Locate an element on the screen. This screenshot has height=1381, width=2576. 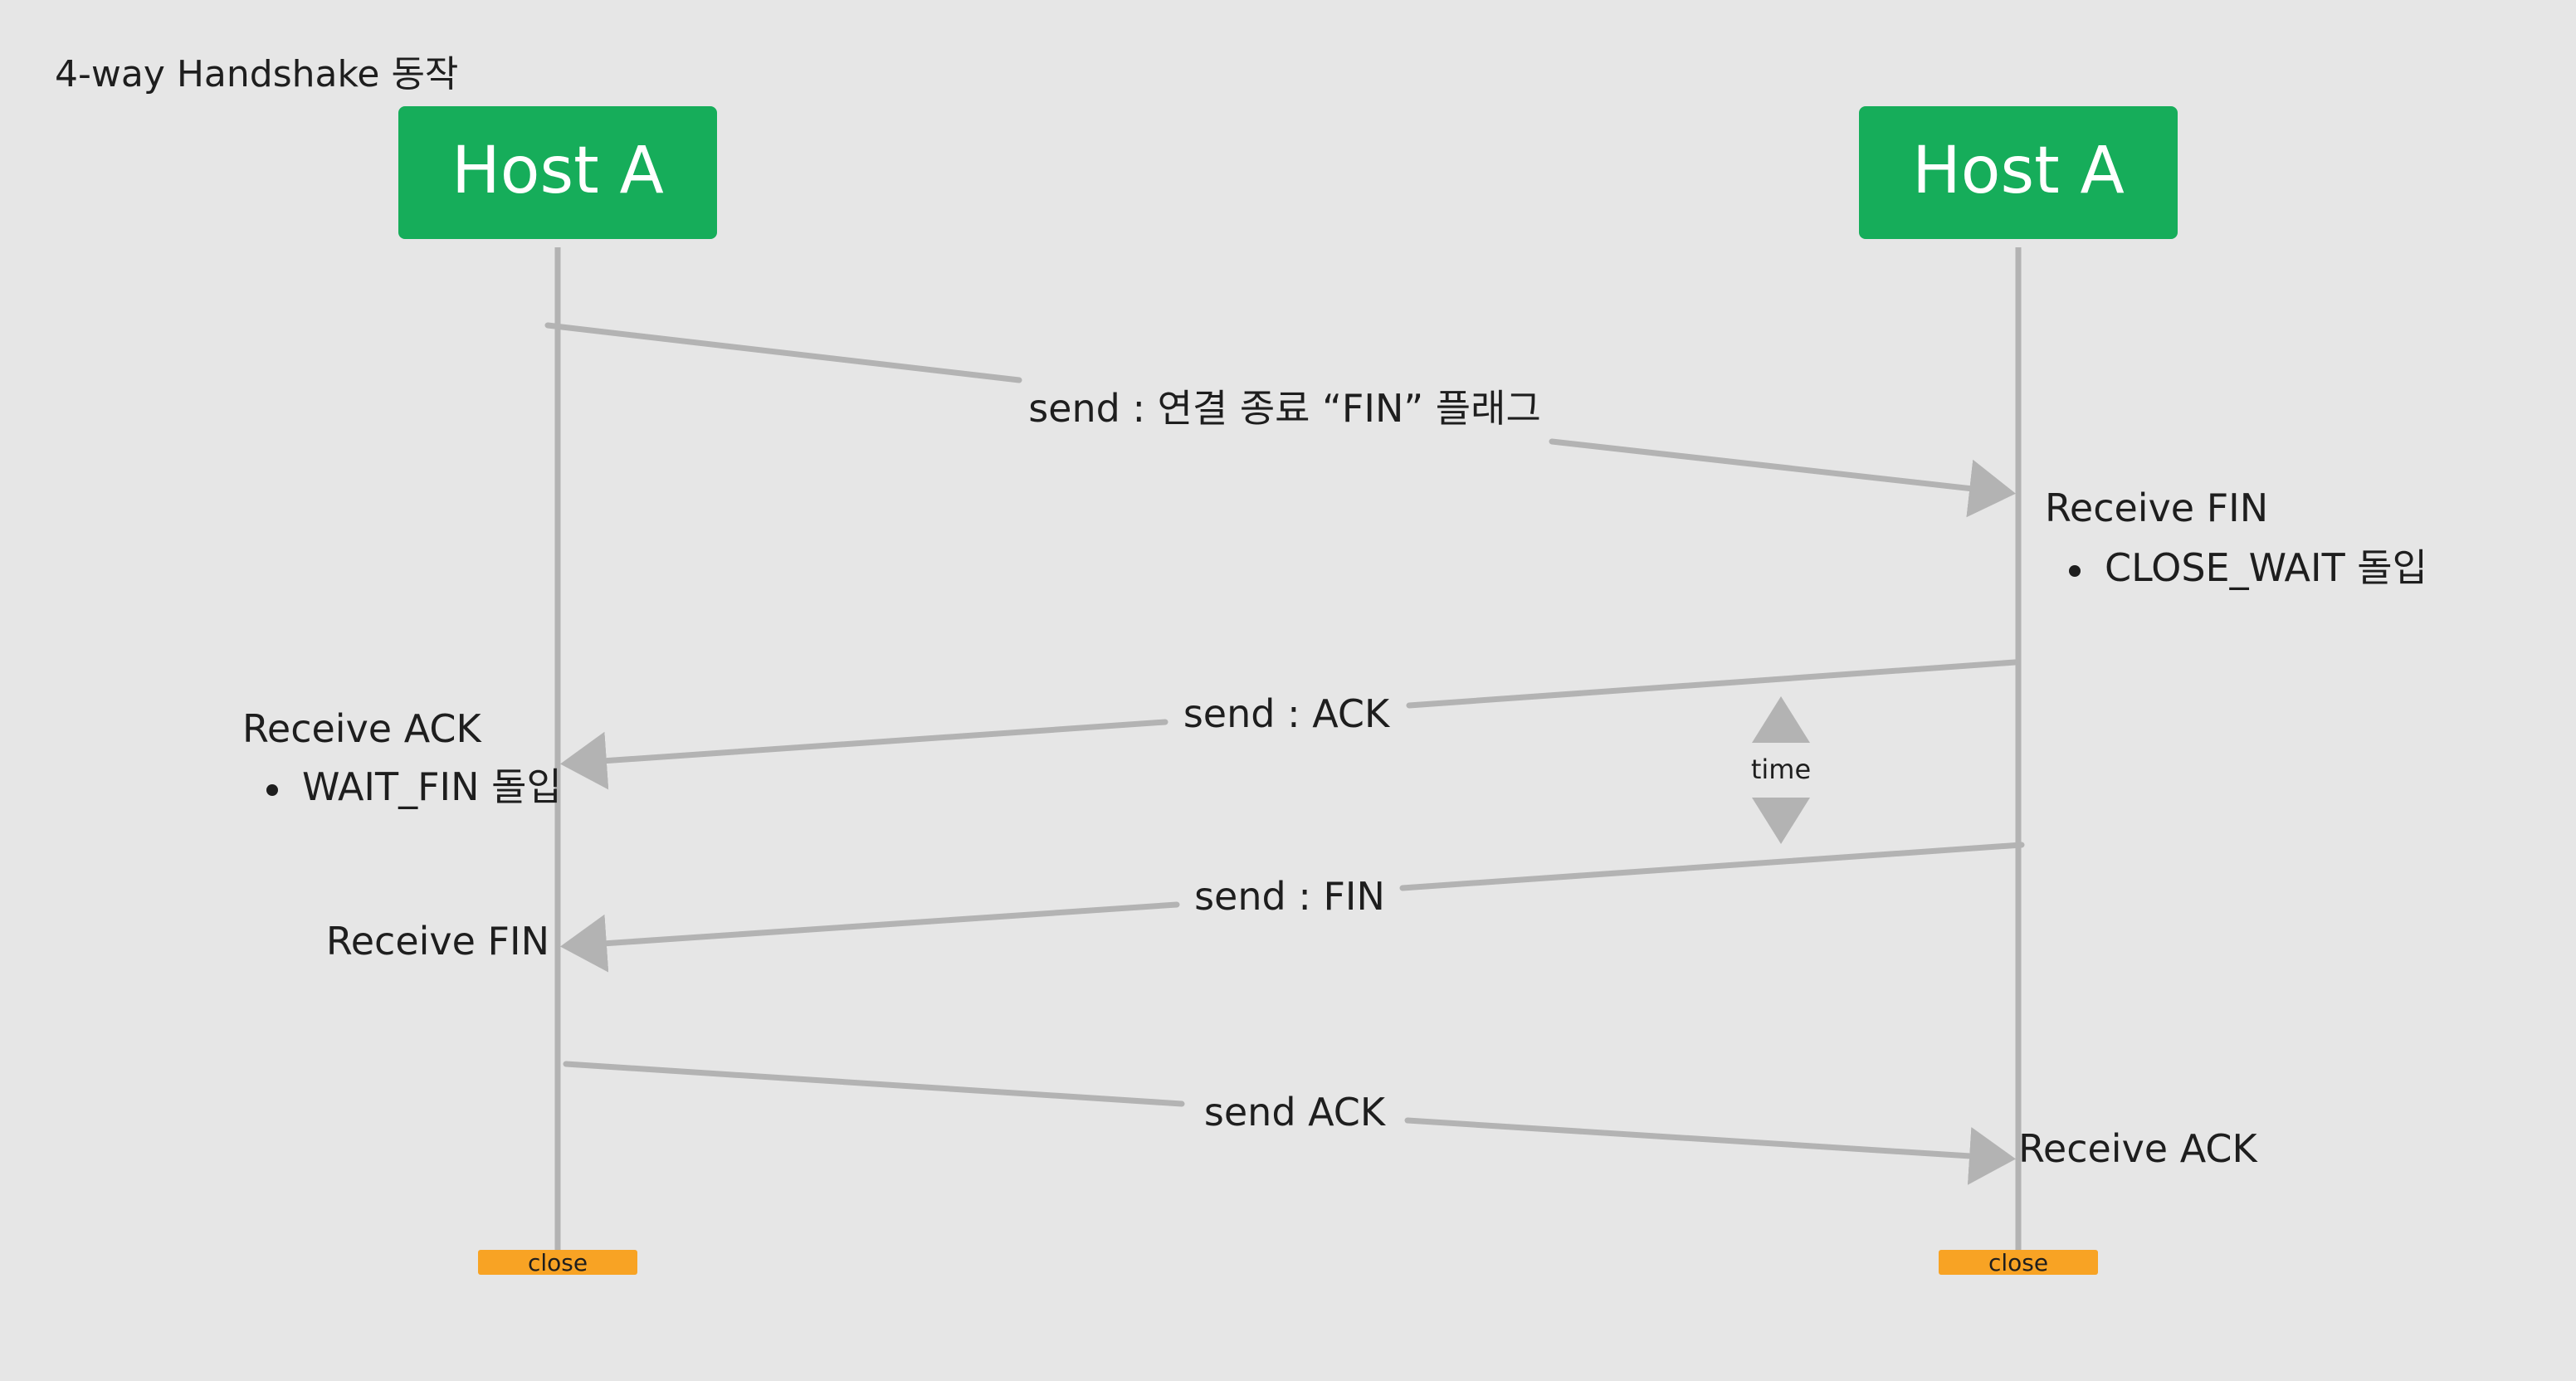
left-host-label: Host A is located at coordinates (558, 171).